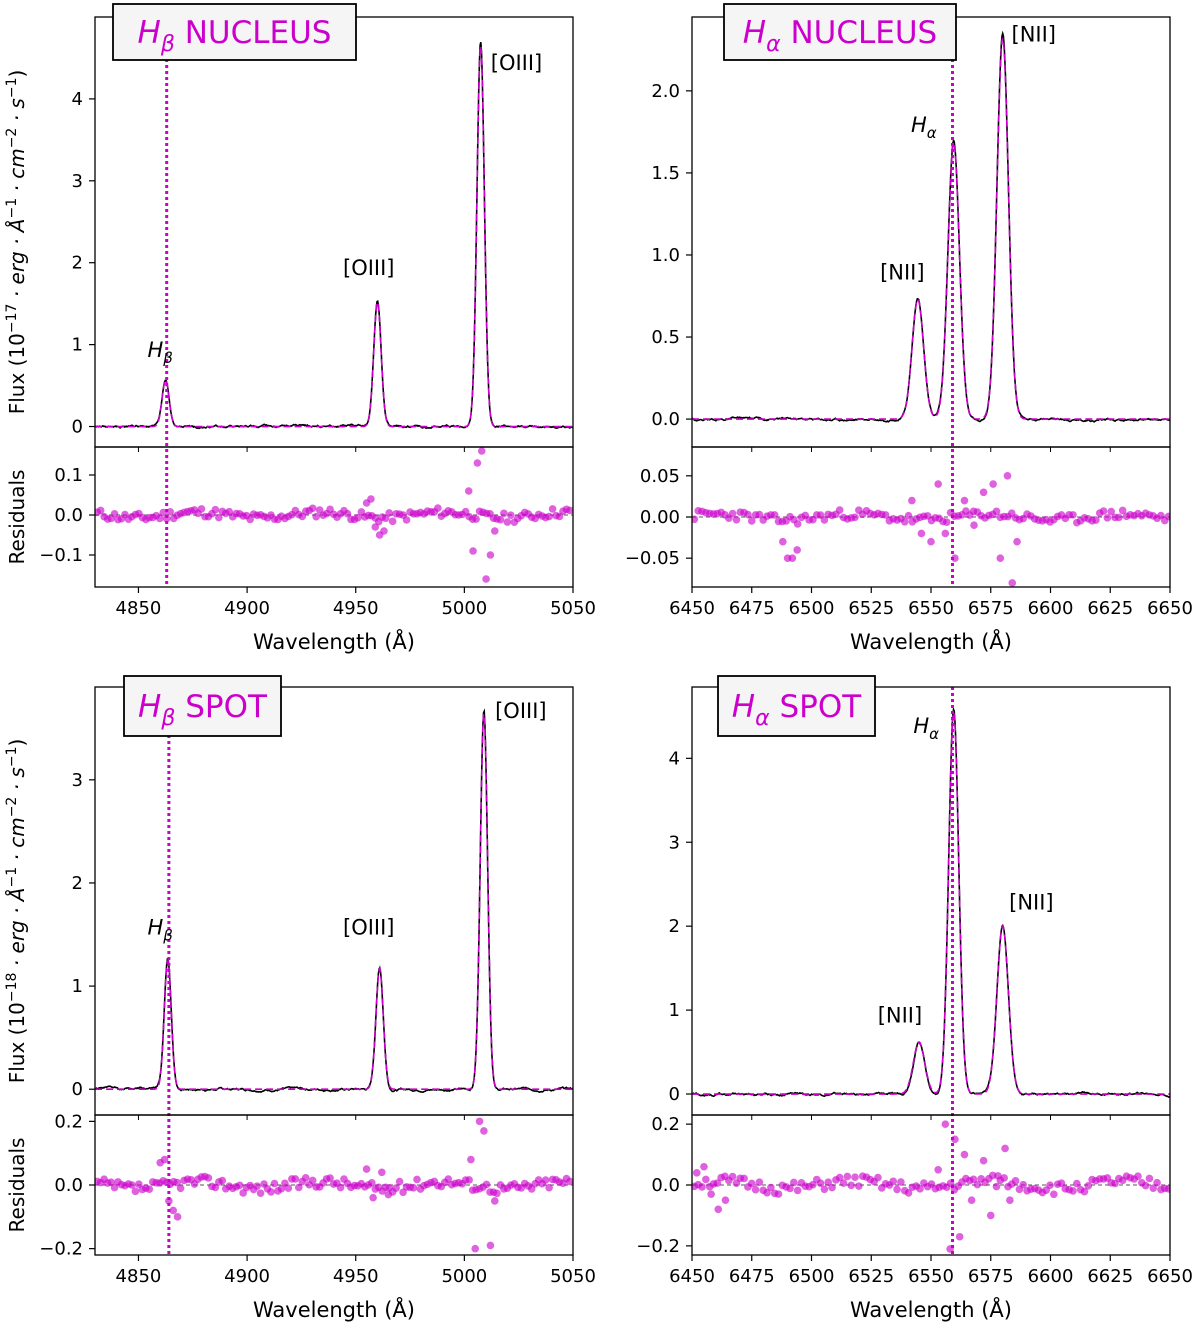 This screenshot has width=1200, height=1327. What do you see at coordinates (665, 255) in the screenshot?
I see `y-tick-label: 1.0` at bounding box center [665, 255].